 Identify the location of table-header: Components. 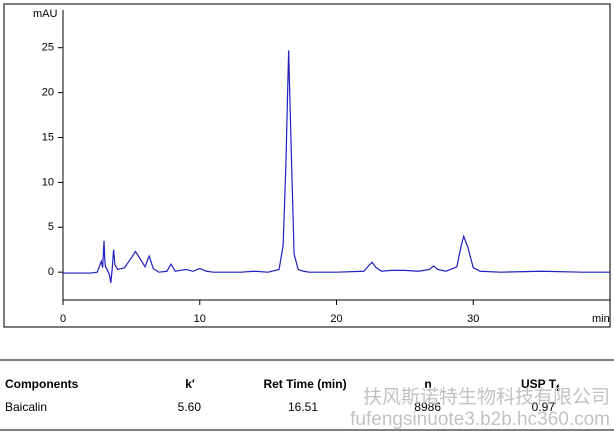
(42, 384).